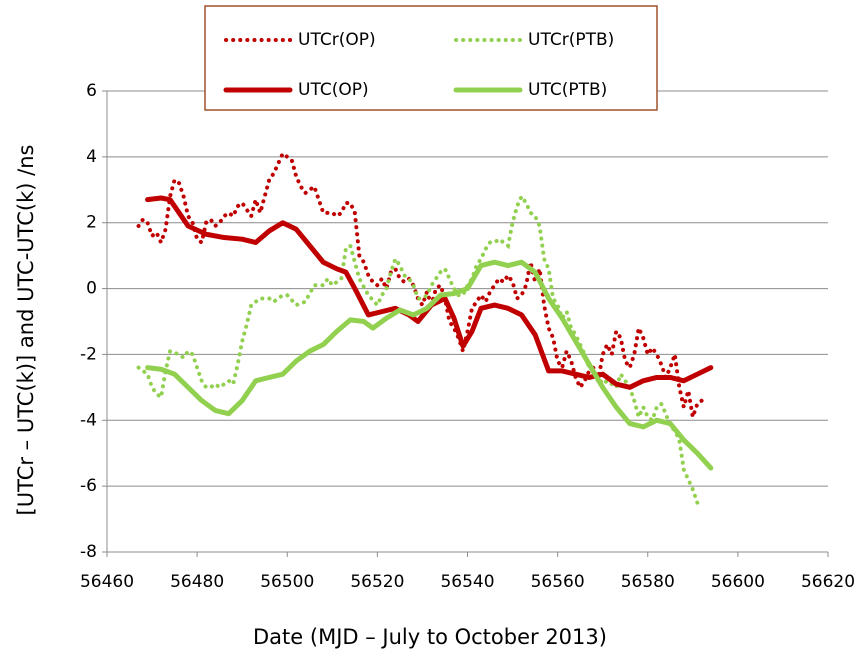 This screenshot has height=654, width=868. What do you see at coordinates (738, 582) in the screenshot?
I see `x-tick-label: 56600` at bounding box center [738, 582].